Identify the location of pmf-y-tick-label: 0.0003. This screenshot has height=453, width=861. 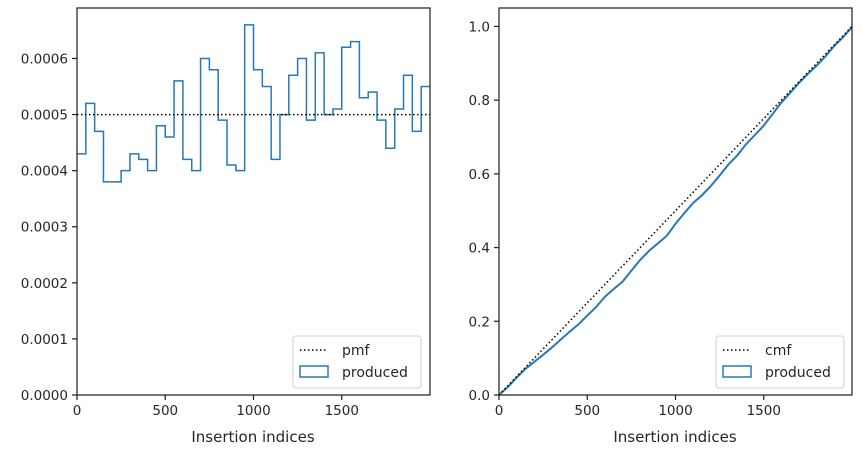
(44, 228).